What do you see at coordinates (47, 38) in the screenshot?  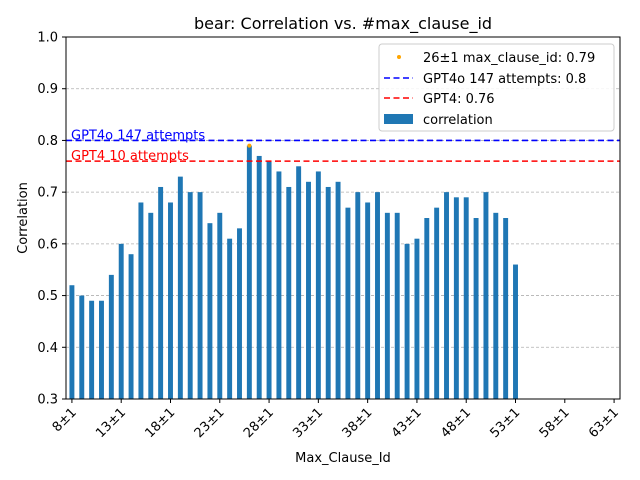 I see `y-tick-label: 1.0` at bounding box center [47, 38].